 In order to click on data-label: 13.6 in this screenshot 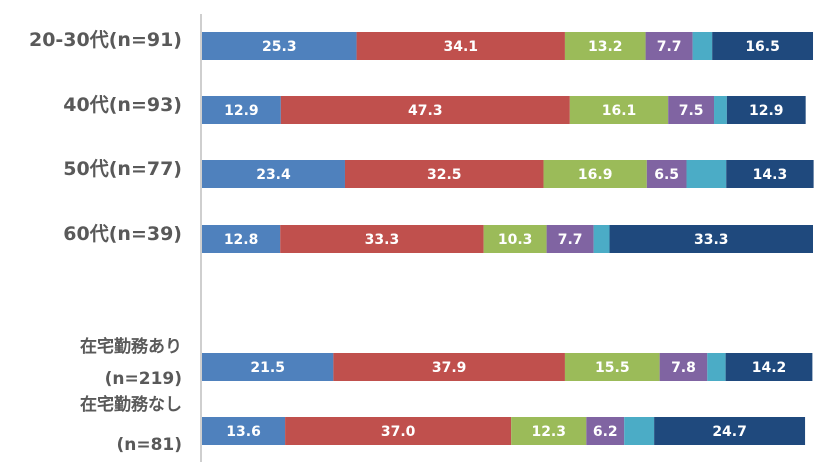, I will do `click(243, 432)`.